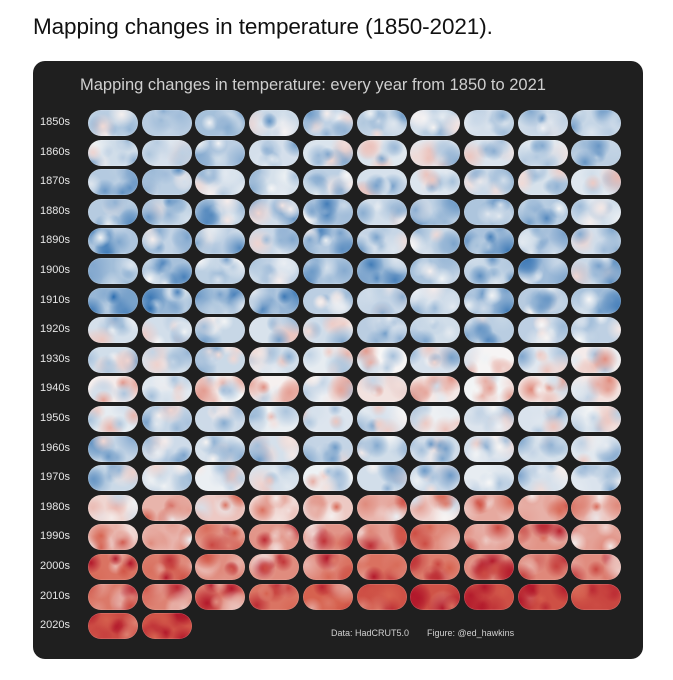 This screenshot has width=673, height=680. Describe the element at coordinates (55, 240) in the screenshot. I see `decade-label: 1890s` at that location.